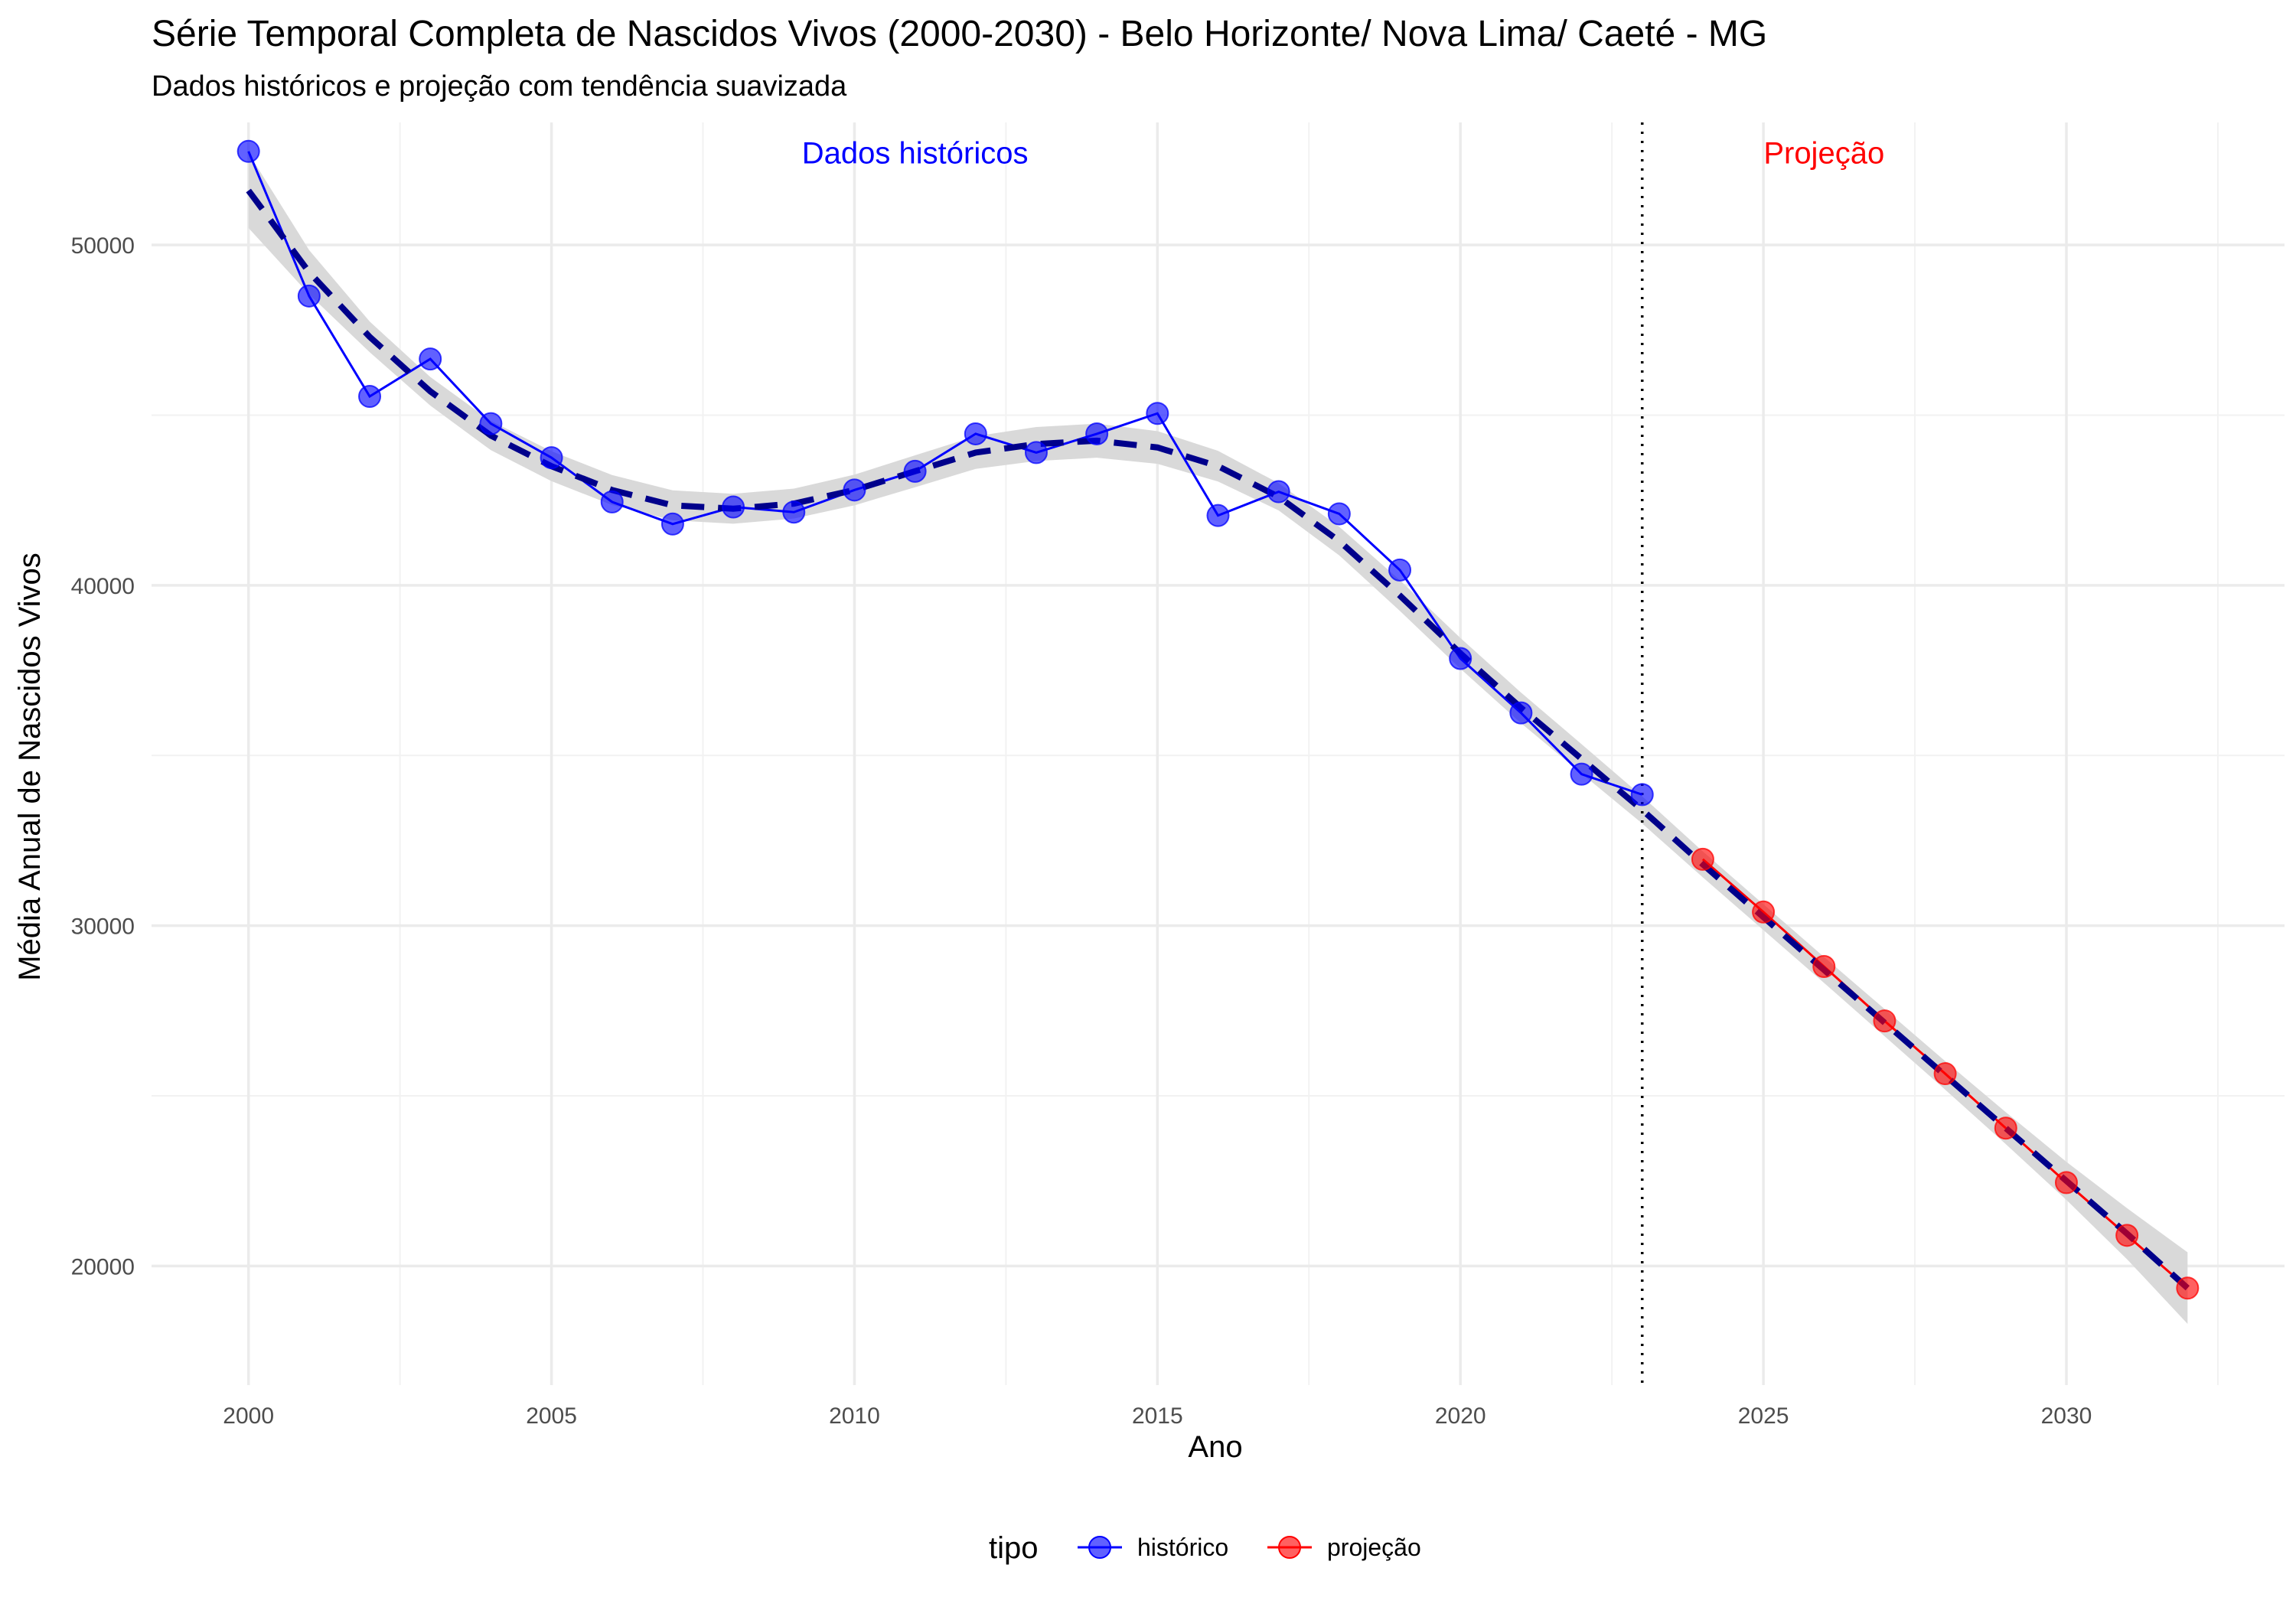 The height and width of the screenshot is (1607, 2296). What do you see at coordinates (103, 1266) in the screenshot?
I see `y-tick-label: 20000` at bounding box center [103, 1266].